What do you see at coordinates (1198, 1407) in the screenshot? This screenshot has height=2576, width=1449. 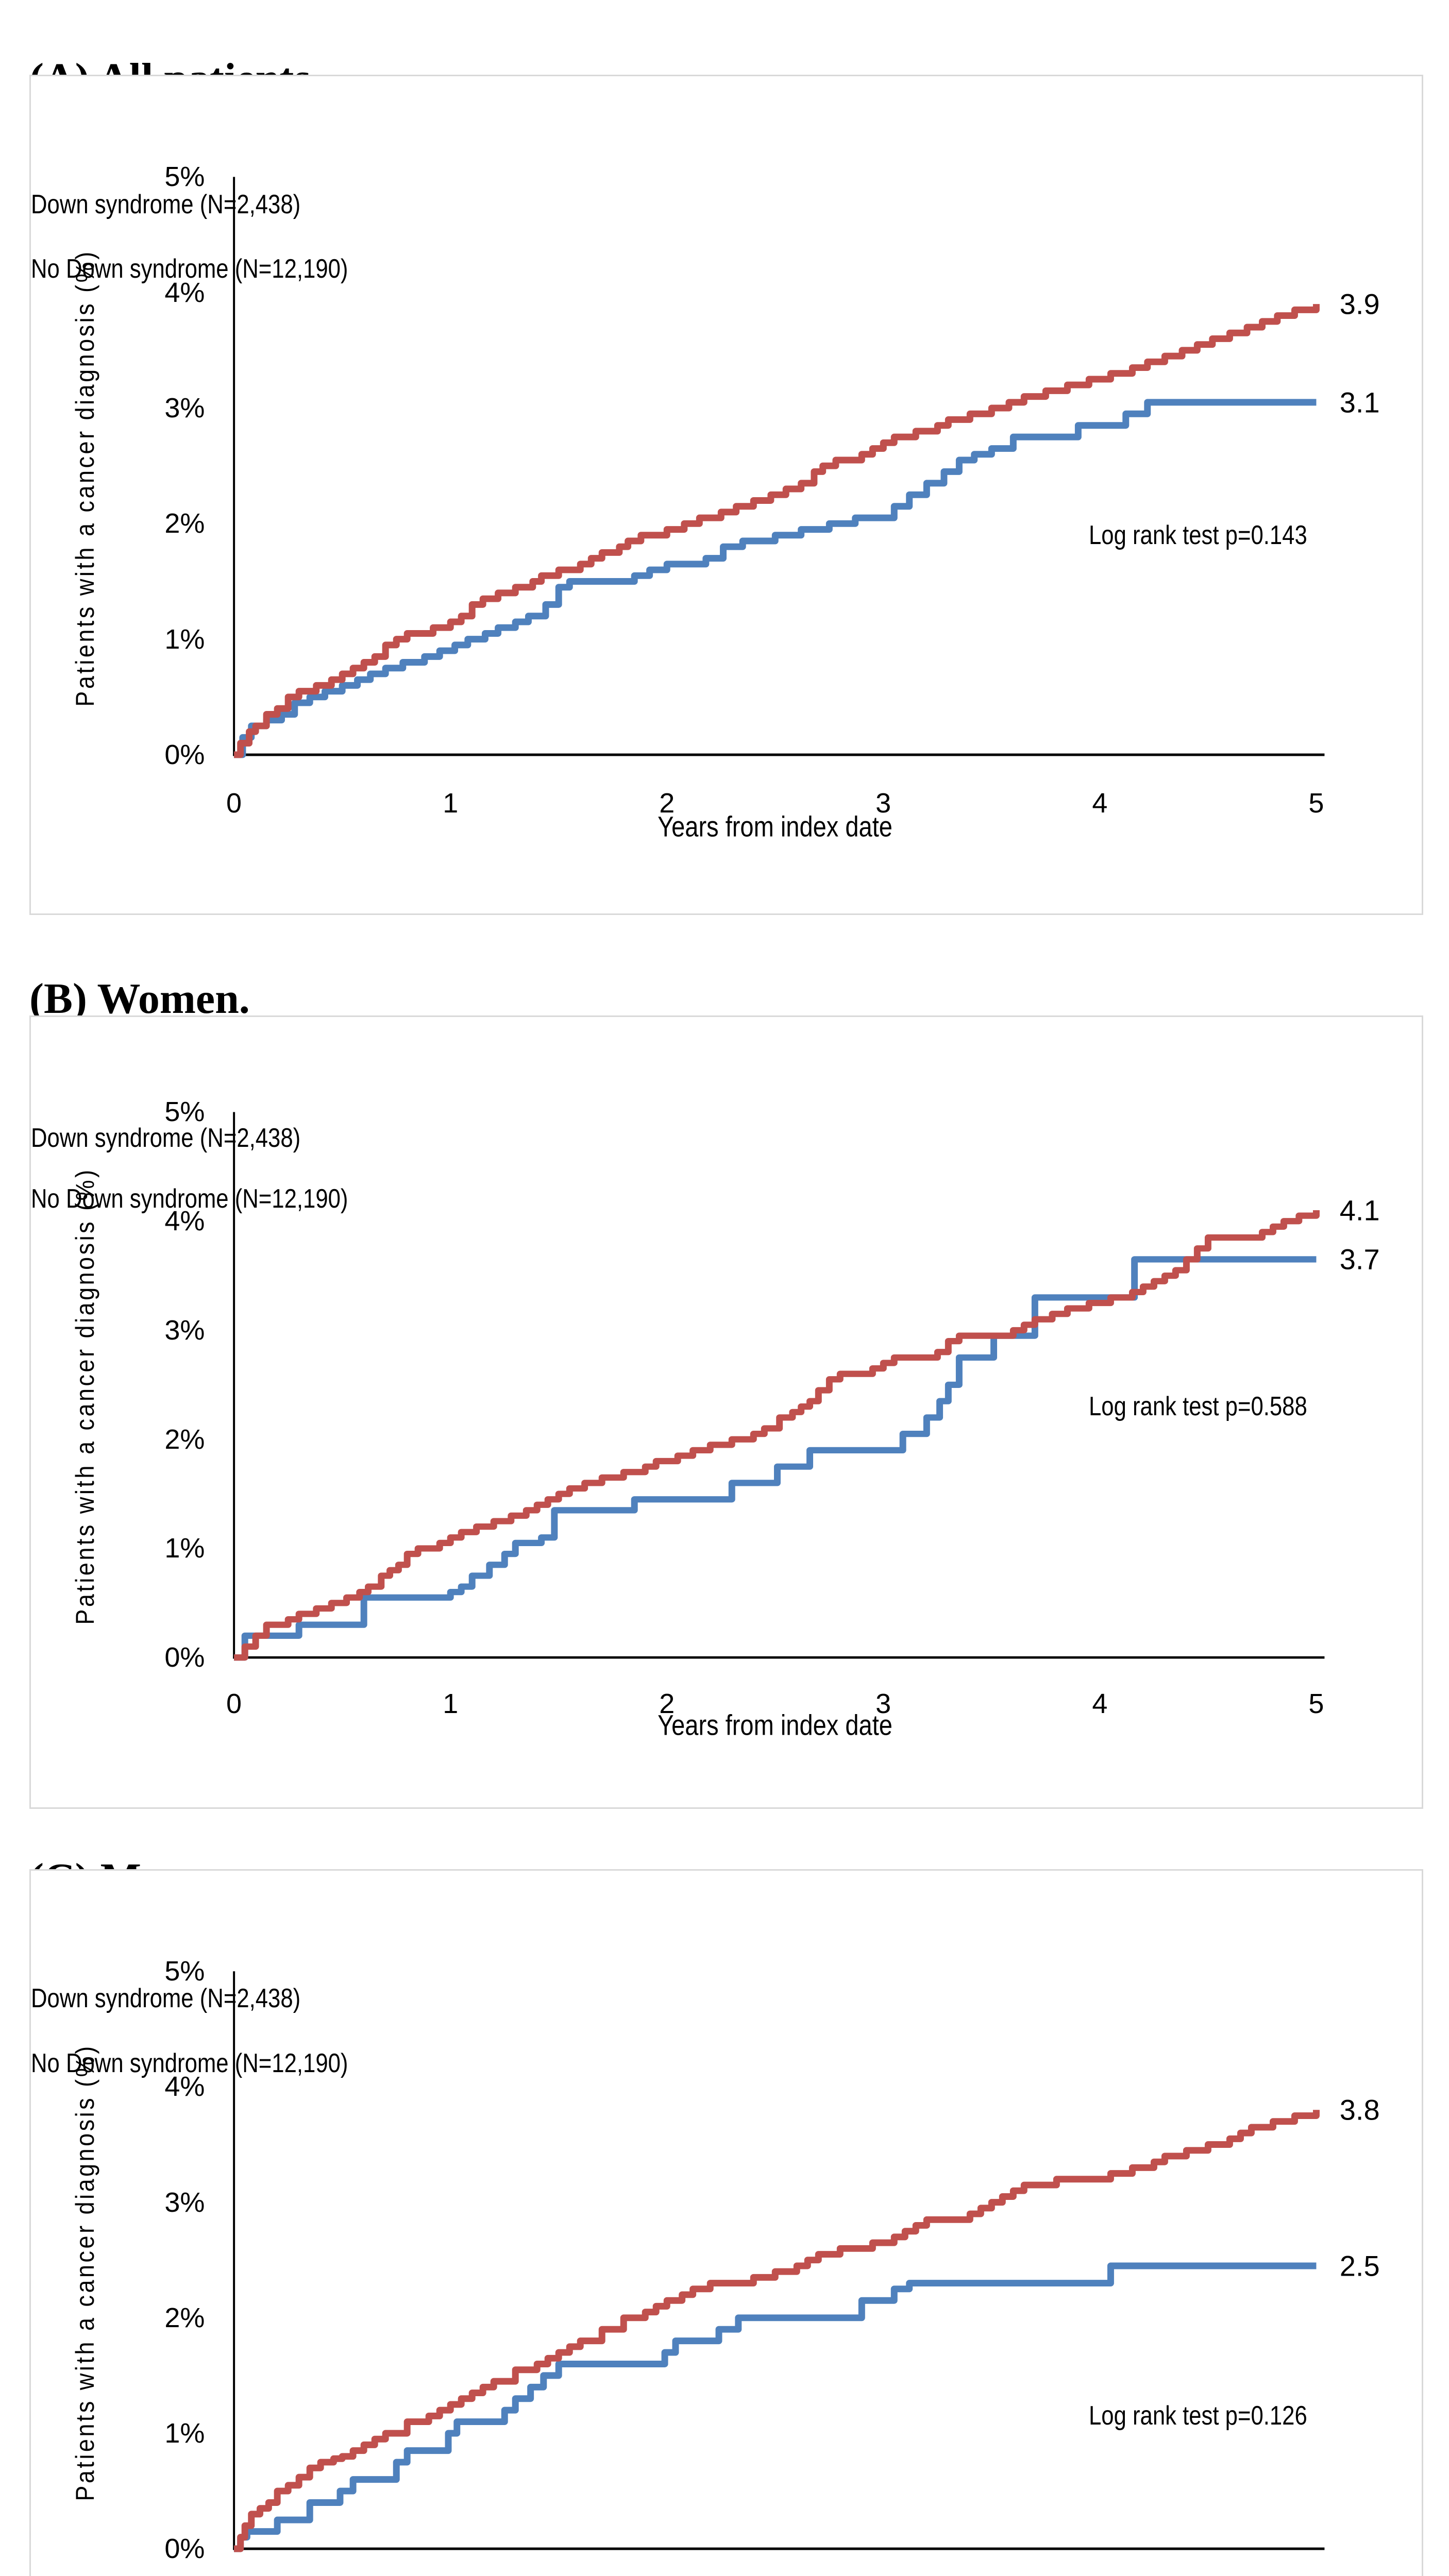 I see `log-rank-annotation: Log rank test p=0.588` at bounding box center [1198, 1407].